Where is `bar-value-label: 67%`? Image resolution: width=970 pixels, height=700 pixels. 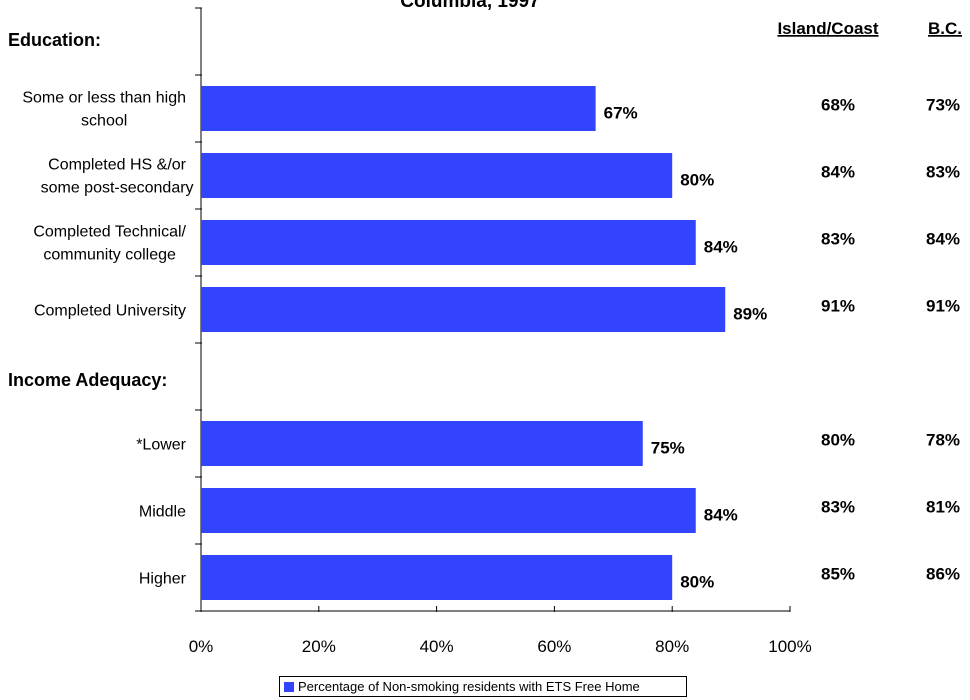
bar-value-label: 67% is located at coordinates (621, 113).